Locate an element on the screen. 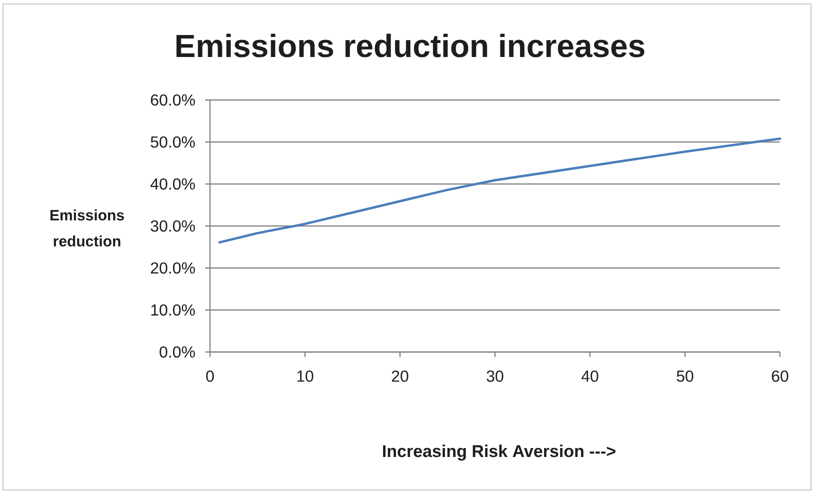 This screenshot has width=814, height=494. x-tick-label: 30 is located at coordinates (495, 376).